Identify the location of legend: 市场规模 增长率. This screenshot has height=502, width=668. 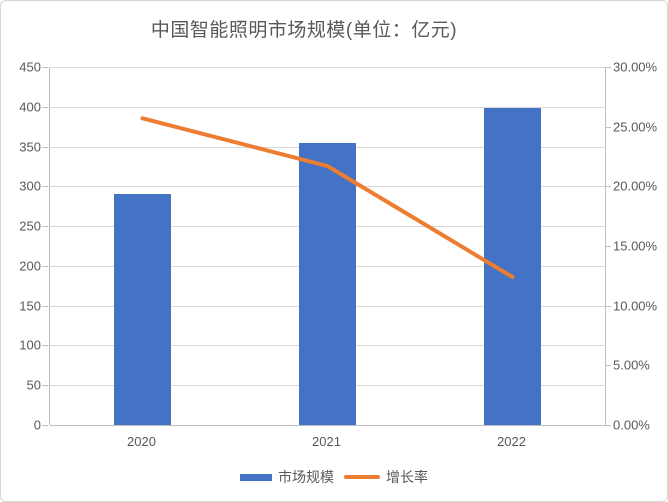
(334, 477).